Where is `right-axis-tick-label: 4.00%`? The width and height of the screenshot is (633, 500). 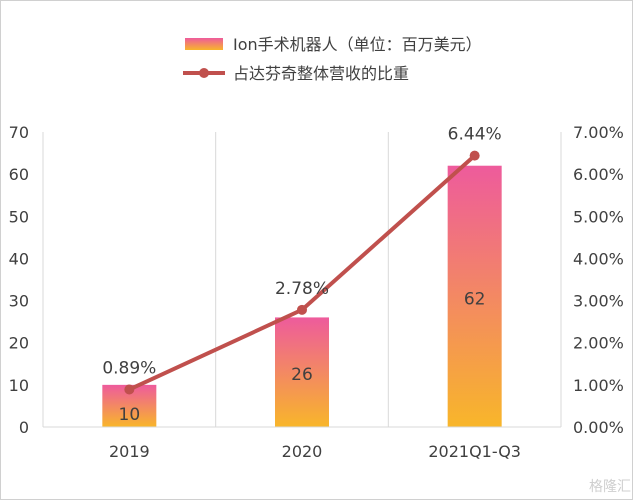 right-axis-tick-label: 4.00% is located at coordinates (598, 258).